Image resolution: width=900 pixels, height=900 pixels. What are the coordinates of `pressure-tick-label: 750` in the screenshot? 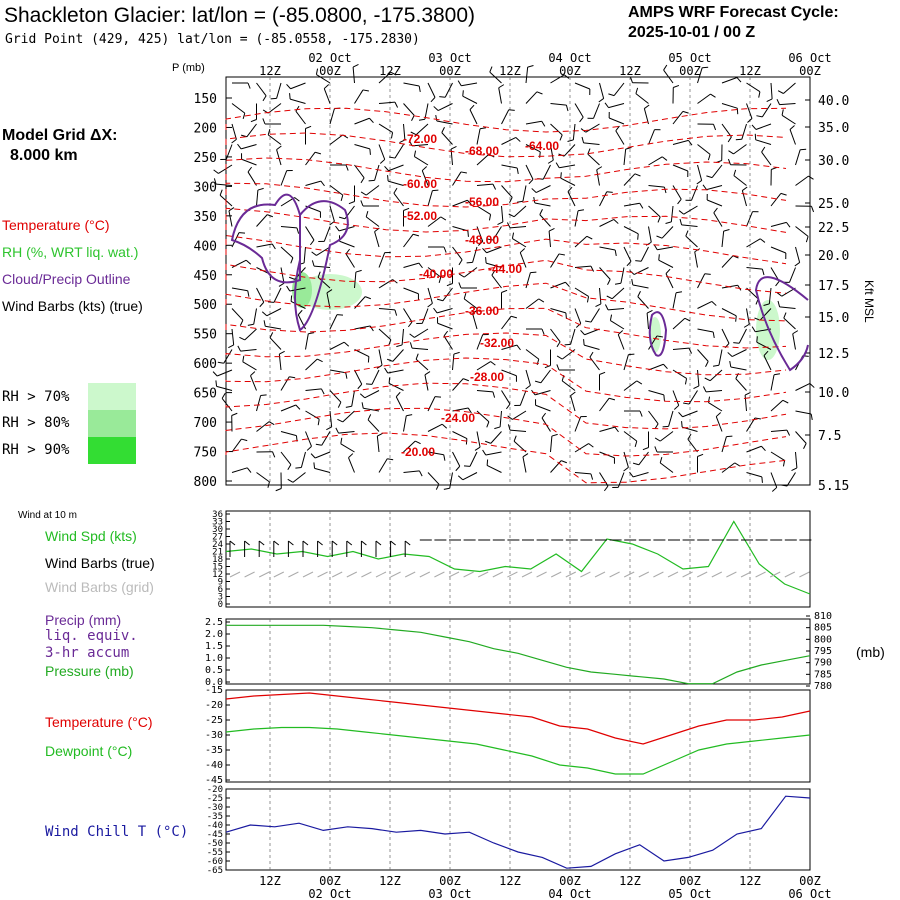 It's located at (205, 453).